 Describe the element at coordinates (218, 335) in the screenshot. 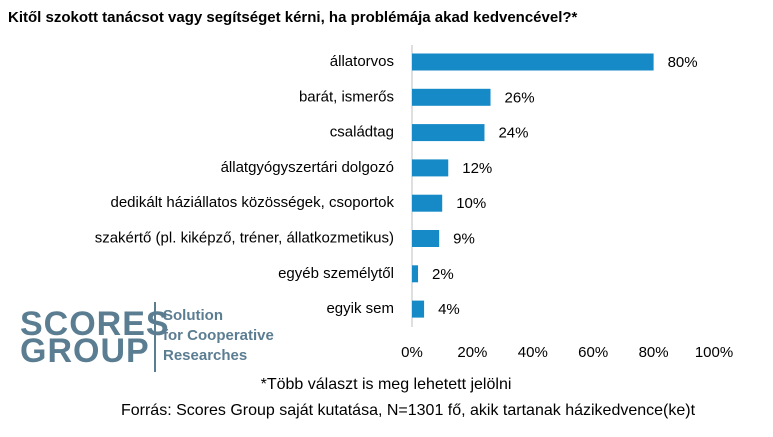

I see `logo-tagline: for Cooperative` at that location.